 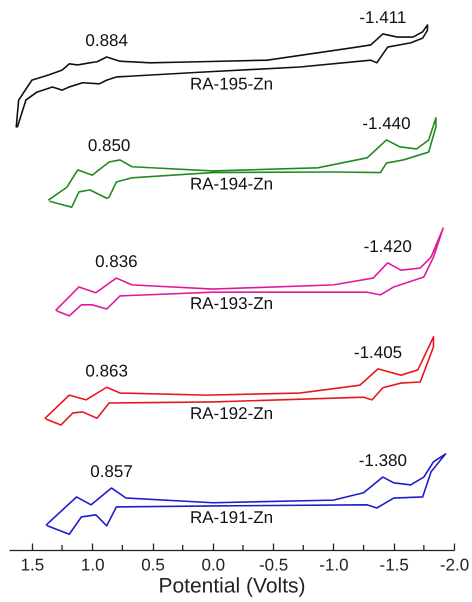 What do you see at coordinates (232, 84) in the screenshot?
I see `series-label: RA-195-Zn` at bounding box center [232, 84].